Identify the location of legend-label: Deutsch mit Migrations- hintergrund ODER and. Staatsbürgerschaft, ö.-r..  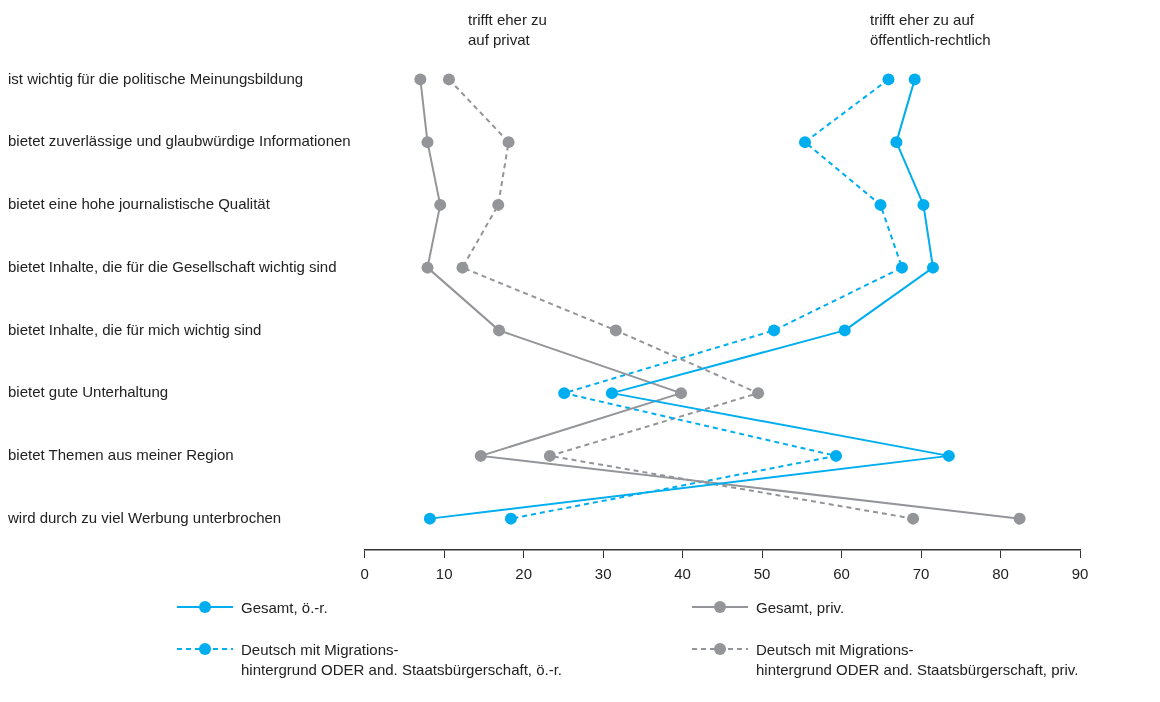
(401, 660).